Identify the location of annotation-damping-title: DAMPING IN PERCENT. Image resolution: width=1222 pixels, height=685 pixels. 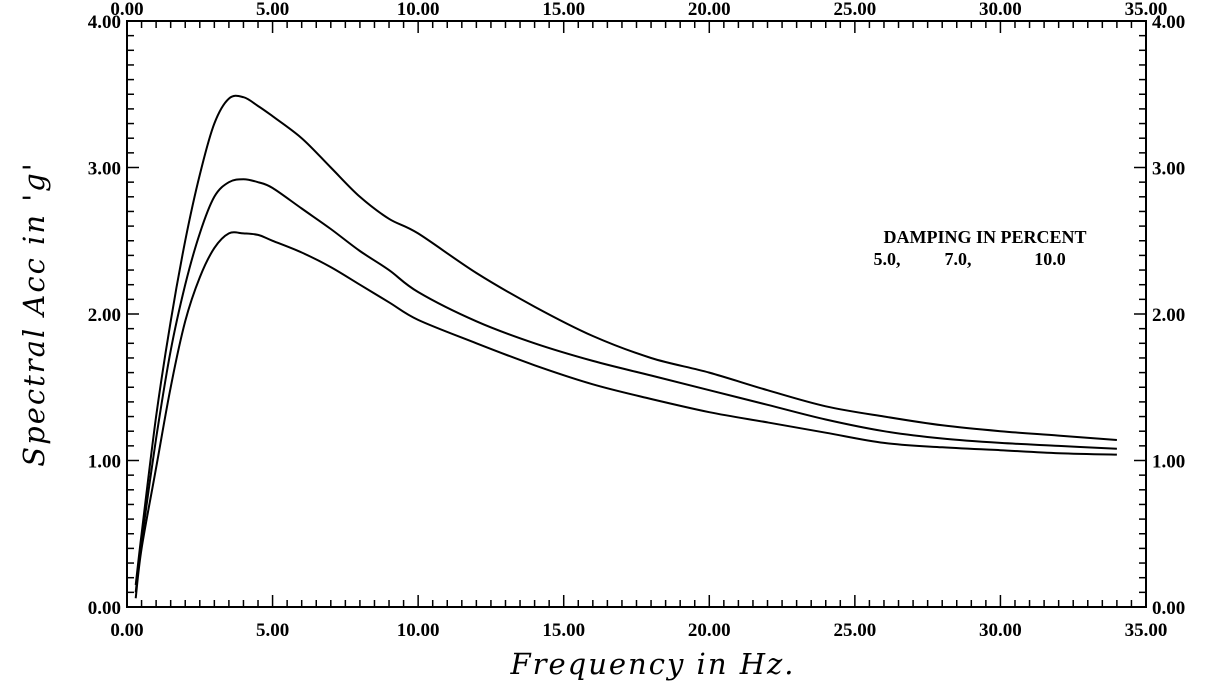
(984, 237).